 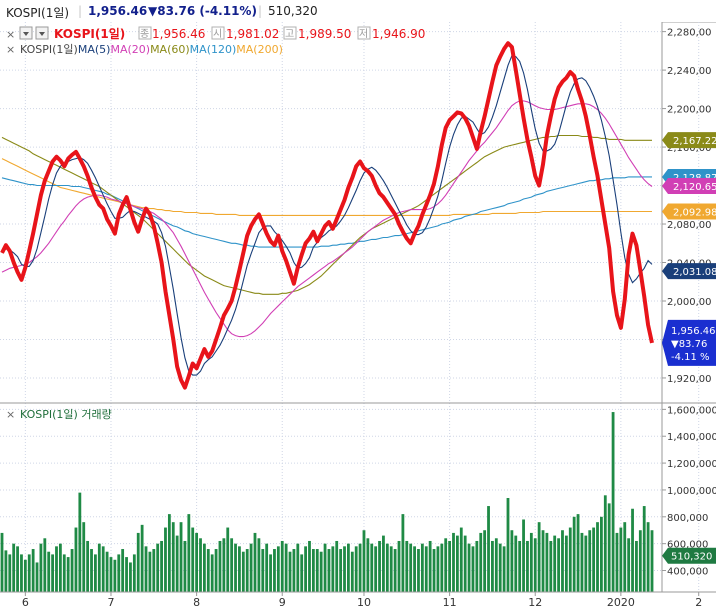 What do you see at coordinates (689, 302) in the screenshot?
I see `y-tick-label: 2,000,00` at bounding box center [689, 302].